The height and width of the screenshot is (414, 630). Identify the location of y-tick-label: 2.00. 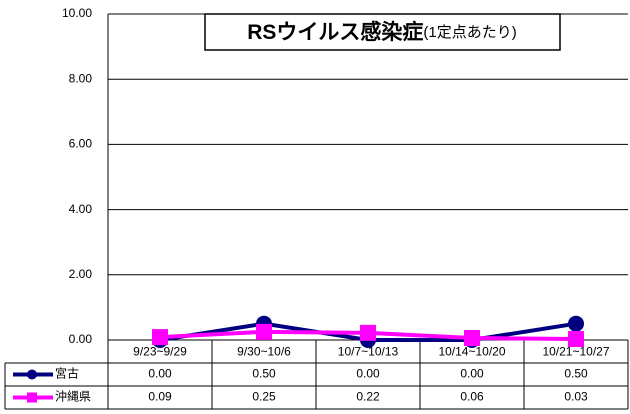
(81, 274).